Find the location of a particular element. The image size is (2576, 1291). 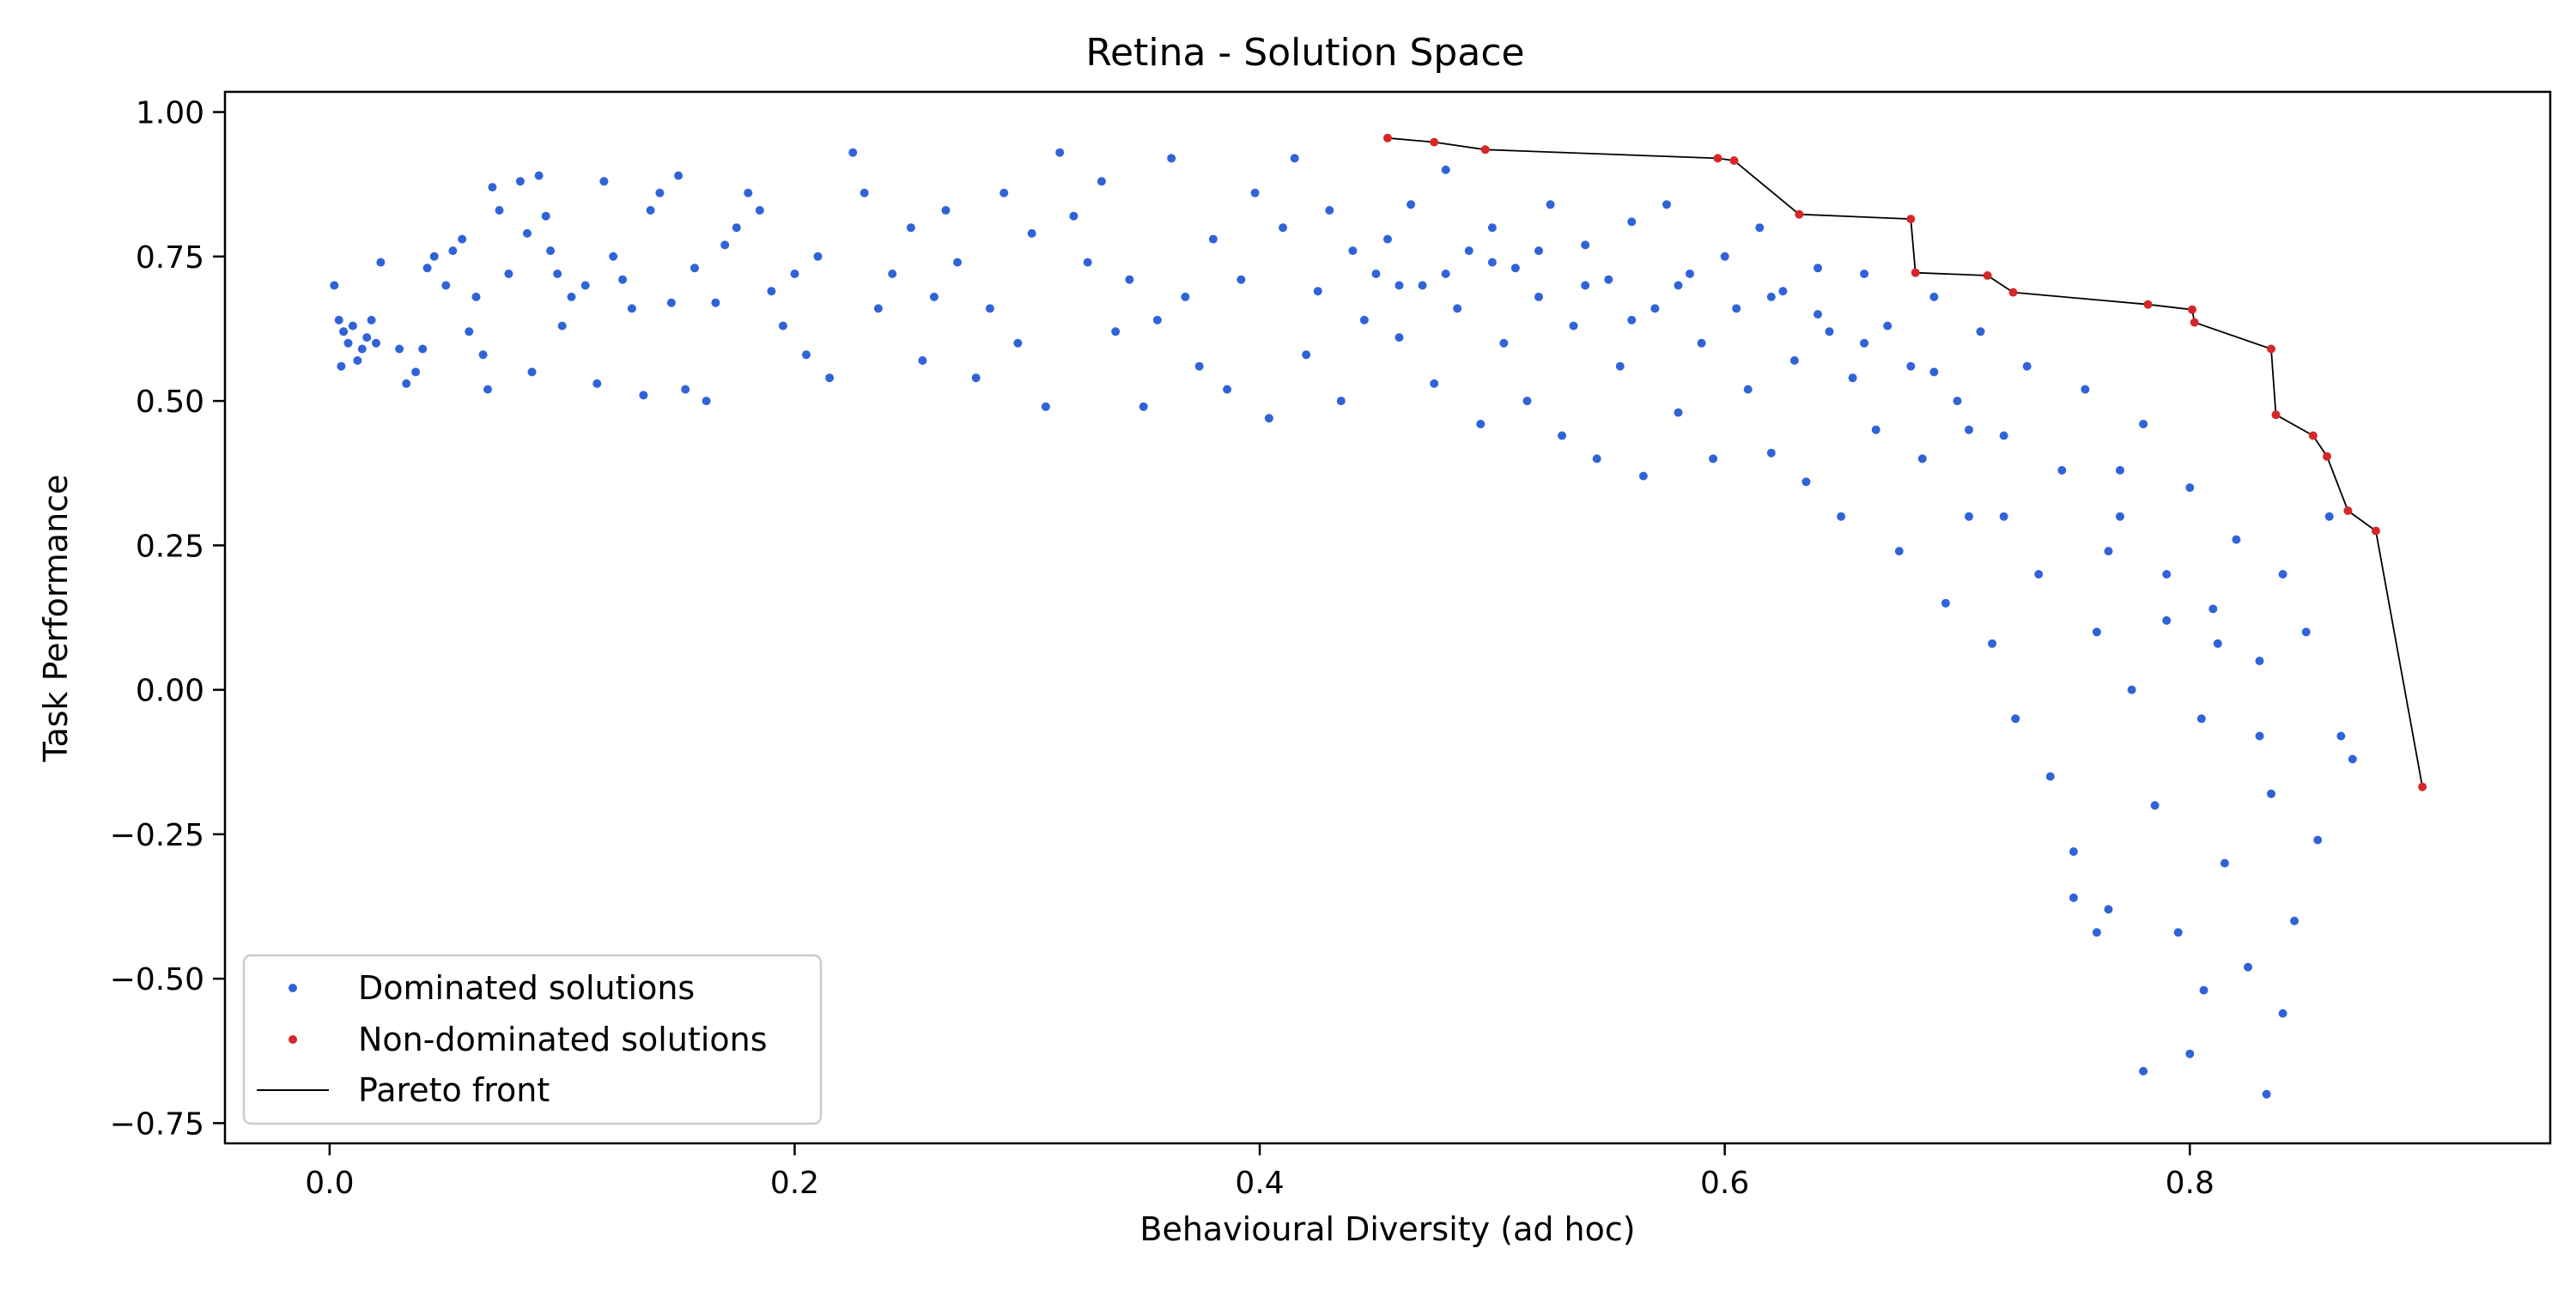

y-tick-label: 0.00 is located at coordinates (170, 692).